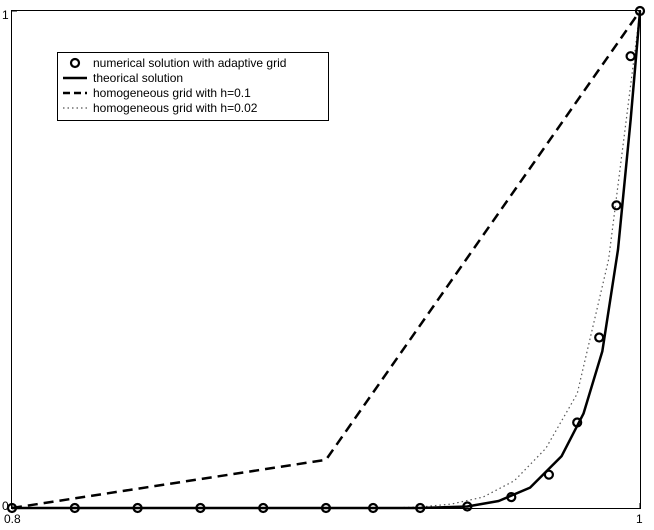 The height and width of the screenshot is (530, 654). I want to click on legend-entry: theorical solution, so click(123, 78).